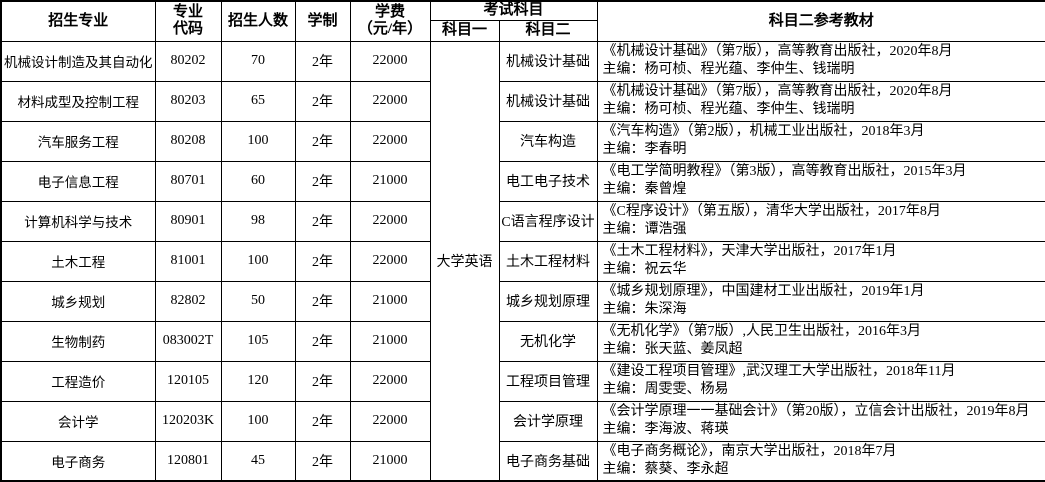  Describe the element at coordinates (258, 381) in the screenshot. I see `count-cell: 120` at that location.